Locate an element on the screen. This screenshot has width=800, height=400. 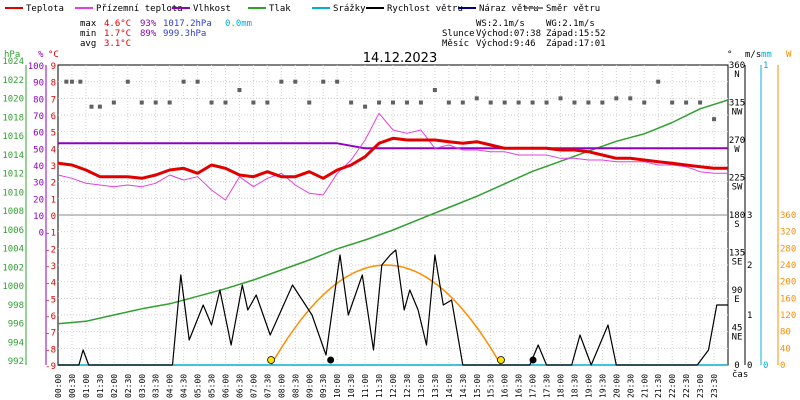
temp-tick: -5 is located at coordinates (50, 300).